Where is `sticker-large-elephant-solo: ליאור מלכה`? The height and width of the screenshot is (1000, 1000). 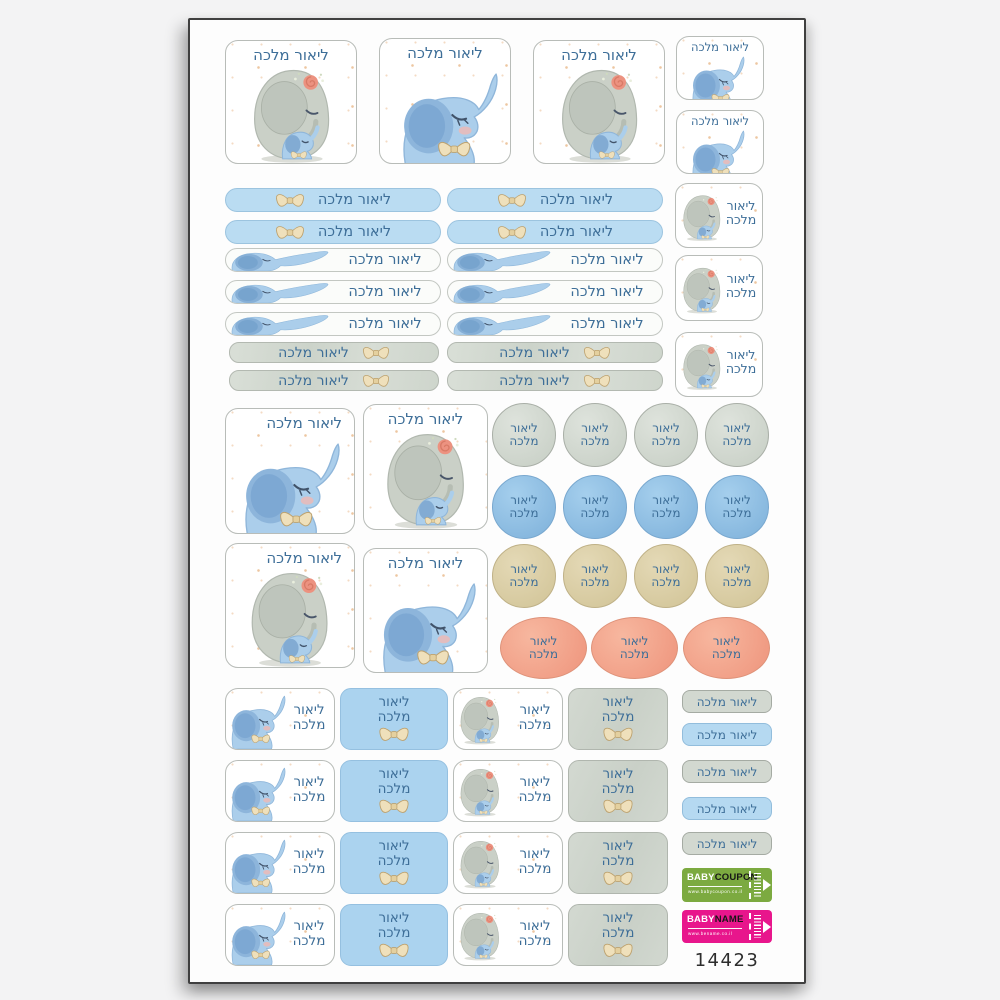 sticker-large-elephant-solo: ליאור מלכה is located at coordinates (445, 101).